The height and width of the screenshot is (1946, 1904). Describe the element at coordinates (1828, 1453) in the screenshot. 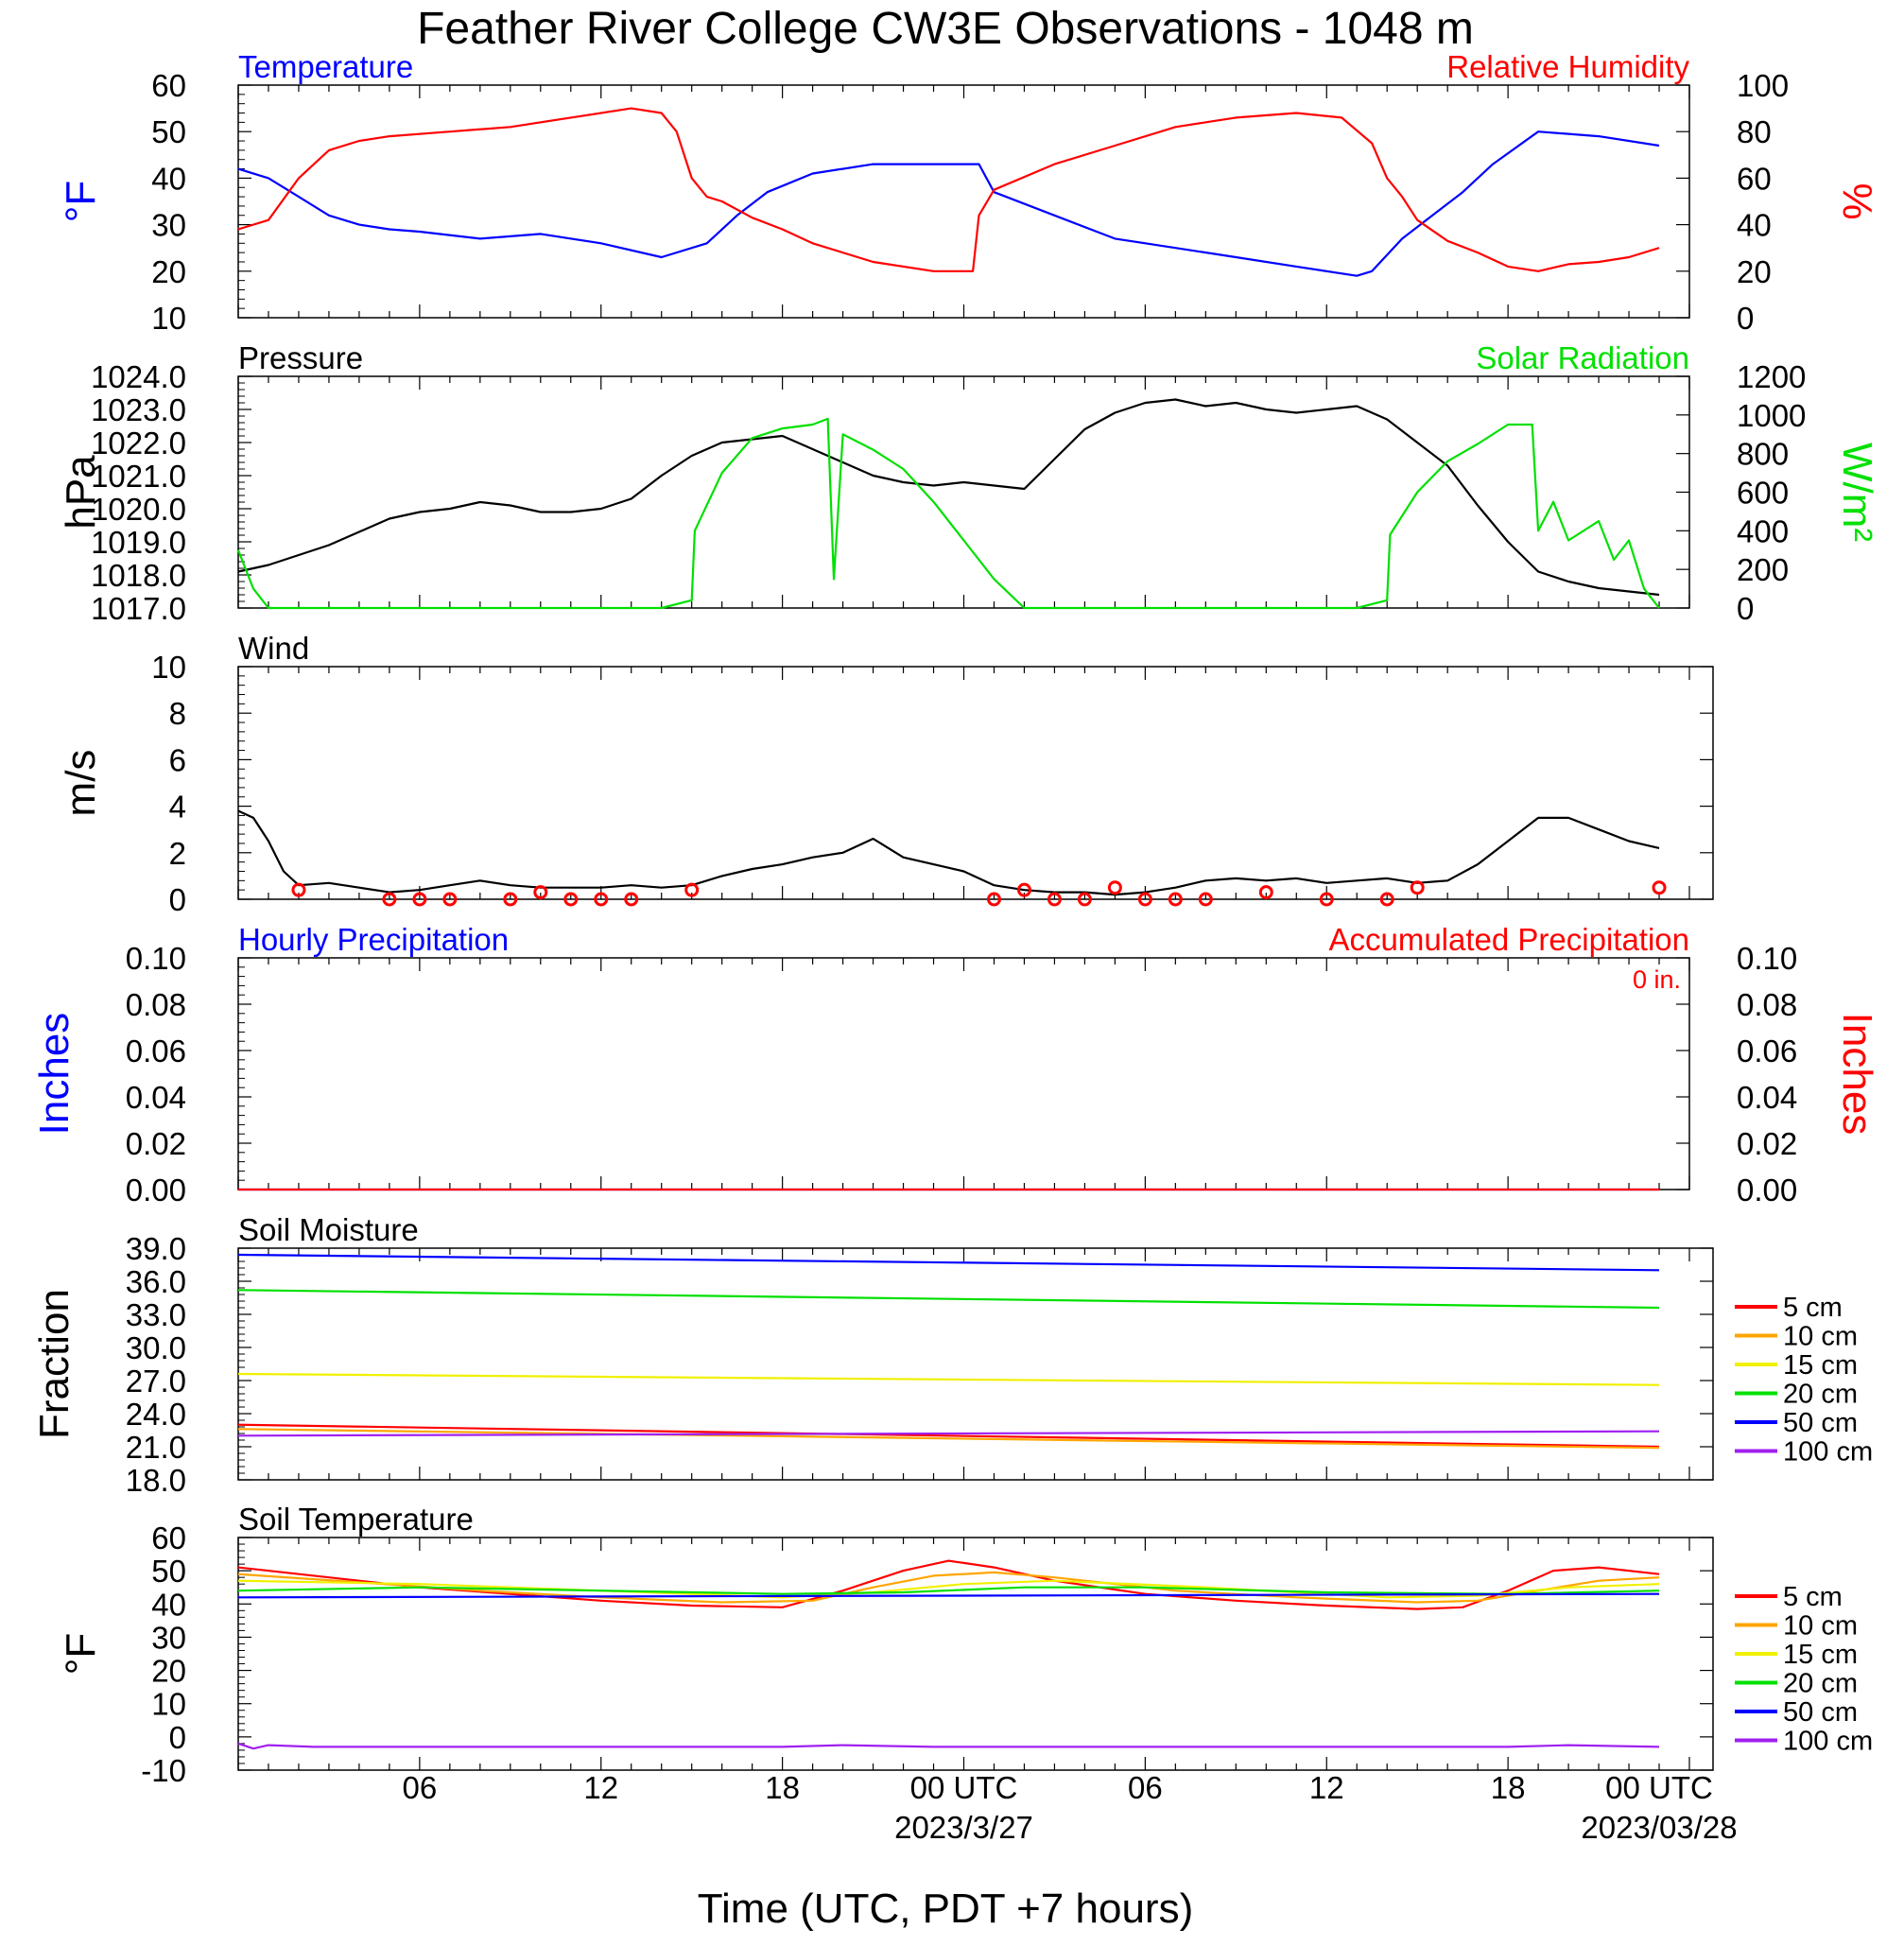

I see `legend-label: 100 cm` at that location.